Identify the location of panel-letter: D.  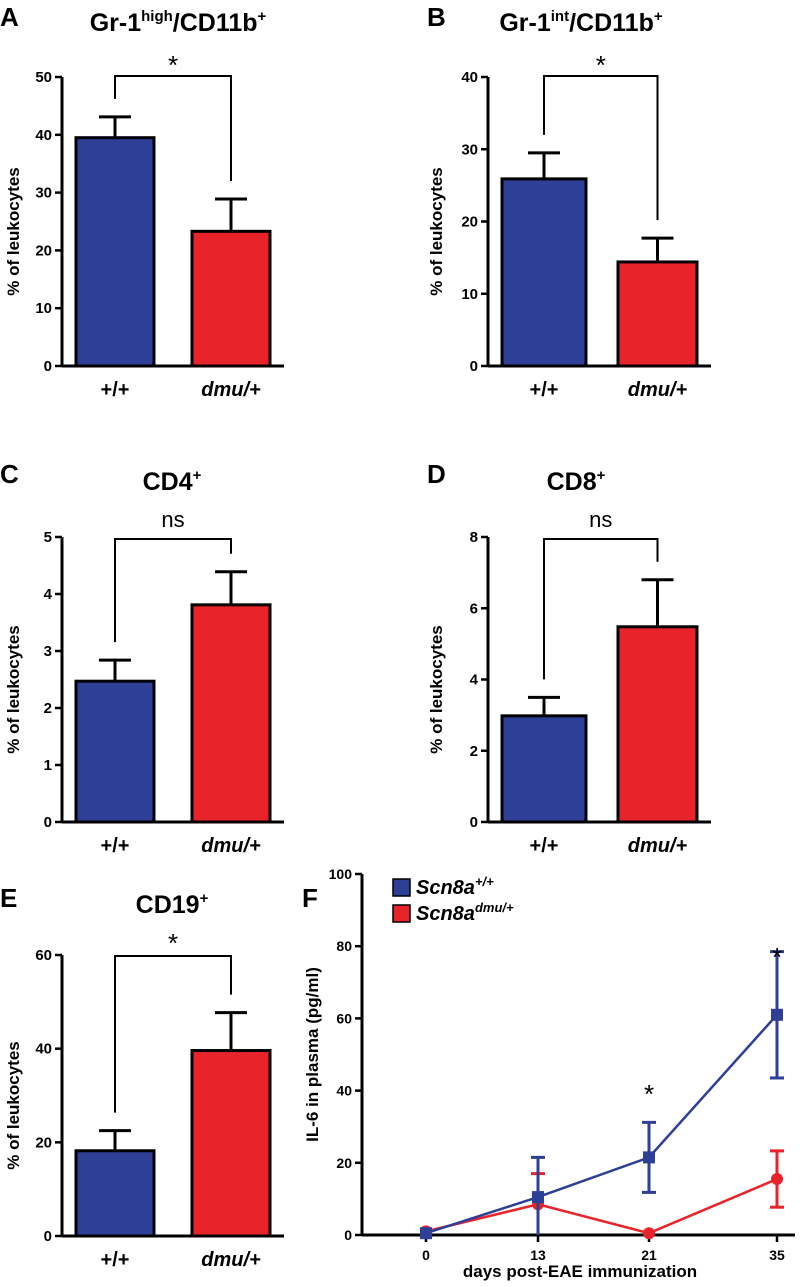
(436, 474).